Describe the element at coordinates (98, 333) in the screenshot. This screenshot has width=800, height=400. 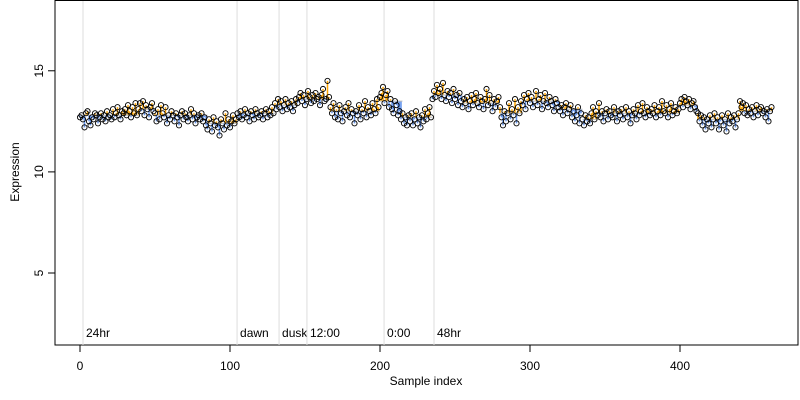
I see `event-label: 24hr` at that location.